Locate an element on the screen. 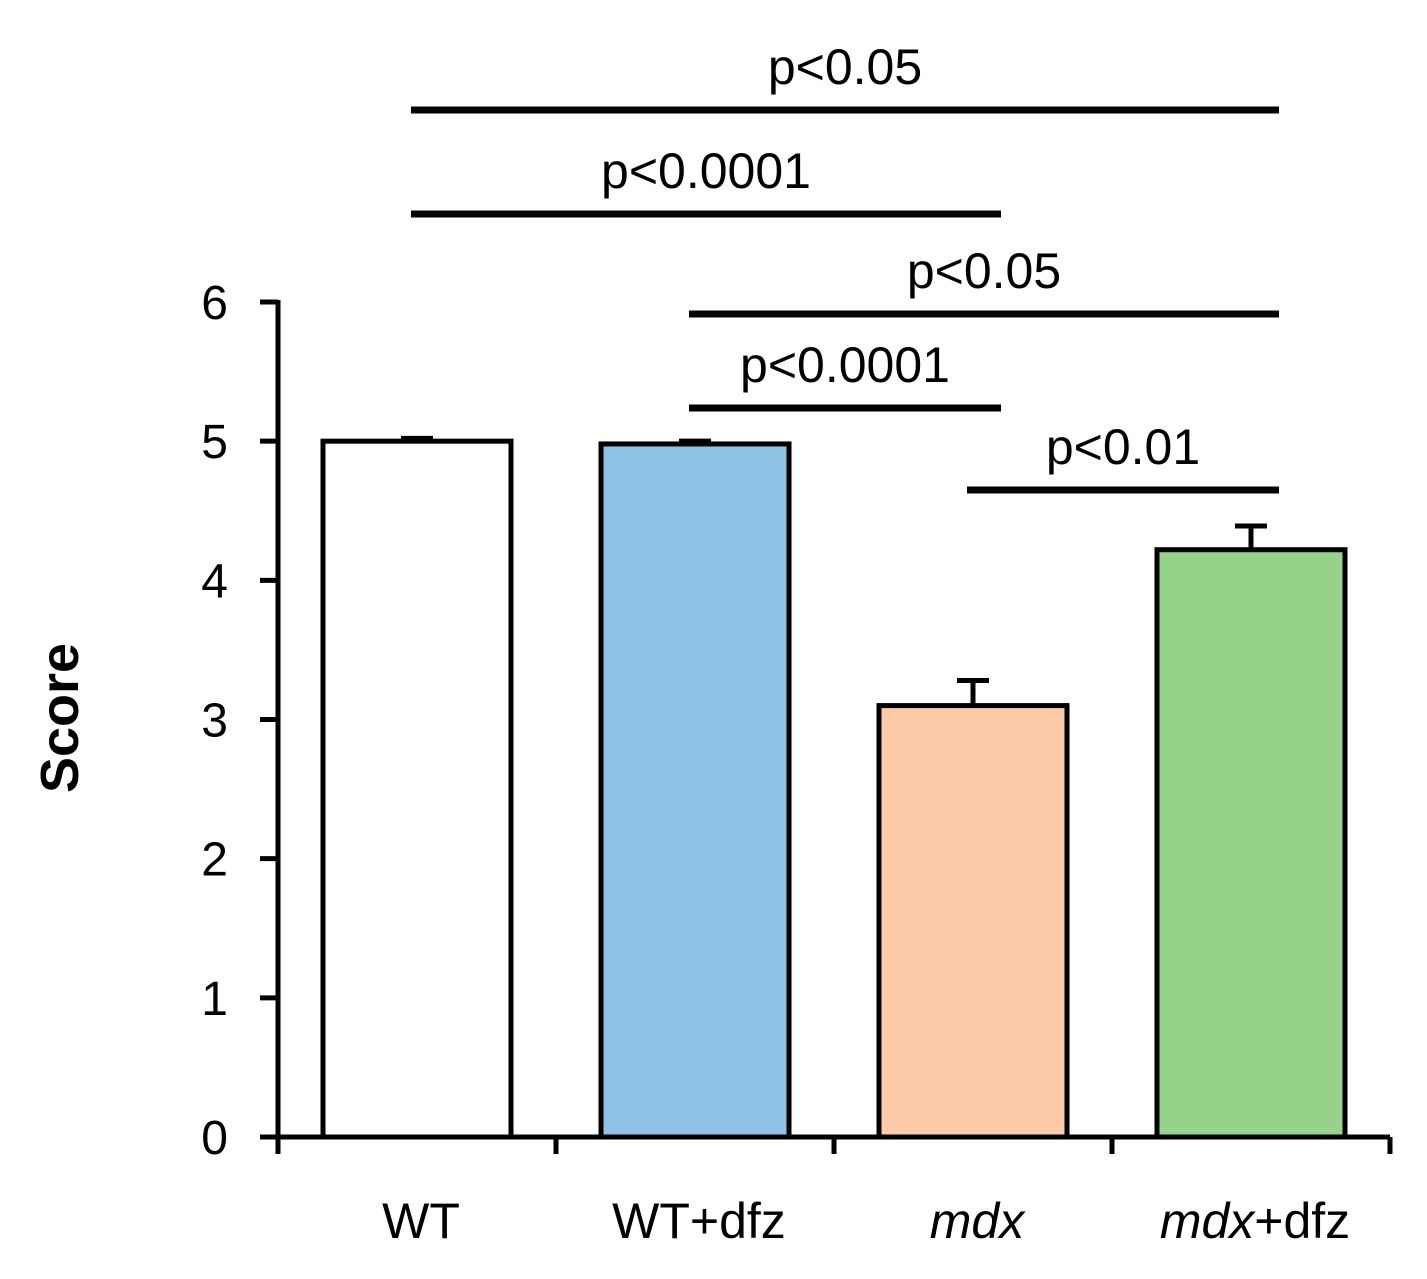 This screenshot has width=1427, height=1279. x-tick-label-3: mdx+dfz is located at coordinates (1255, 1221).